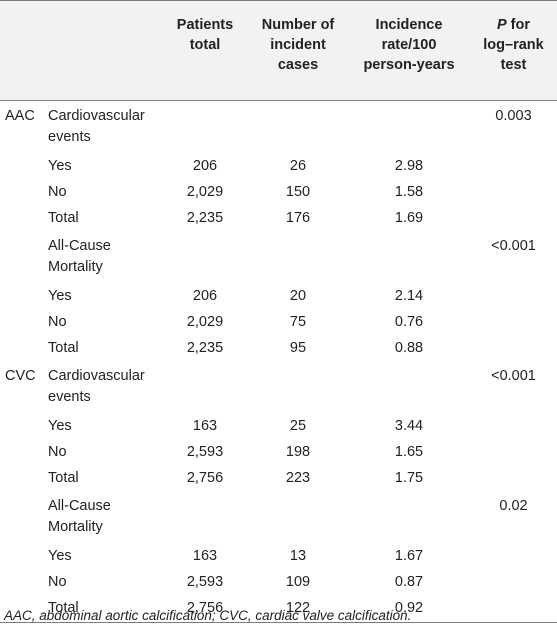  What do you see at coordinates (278, 478) in the screenshot?
I see `table-row: Total 2,756 223 1.75` at bounding box center [278, 478].